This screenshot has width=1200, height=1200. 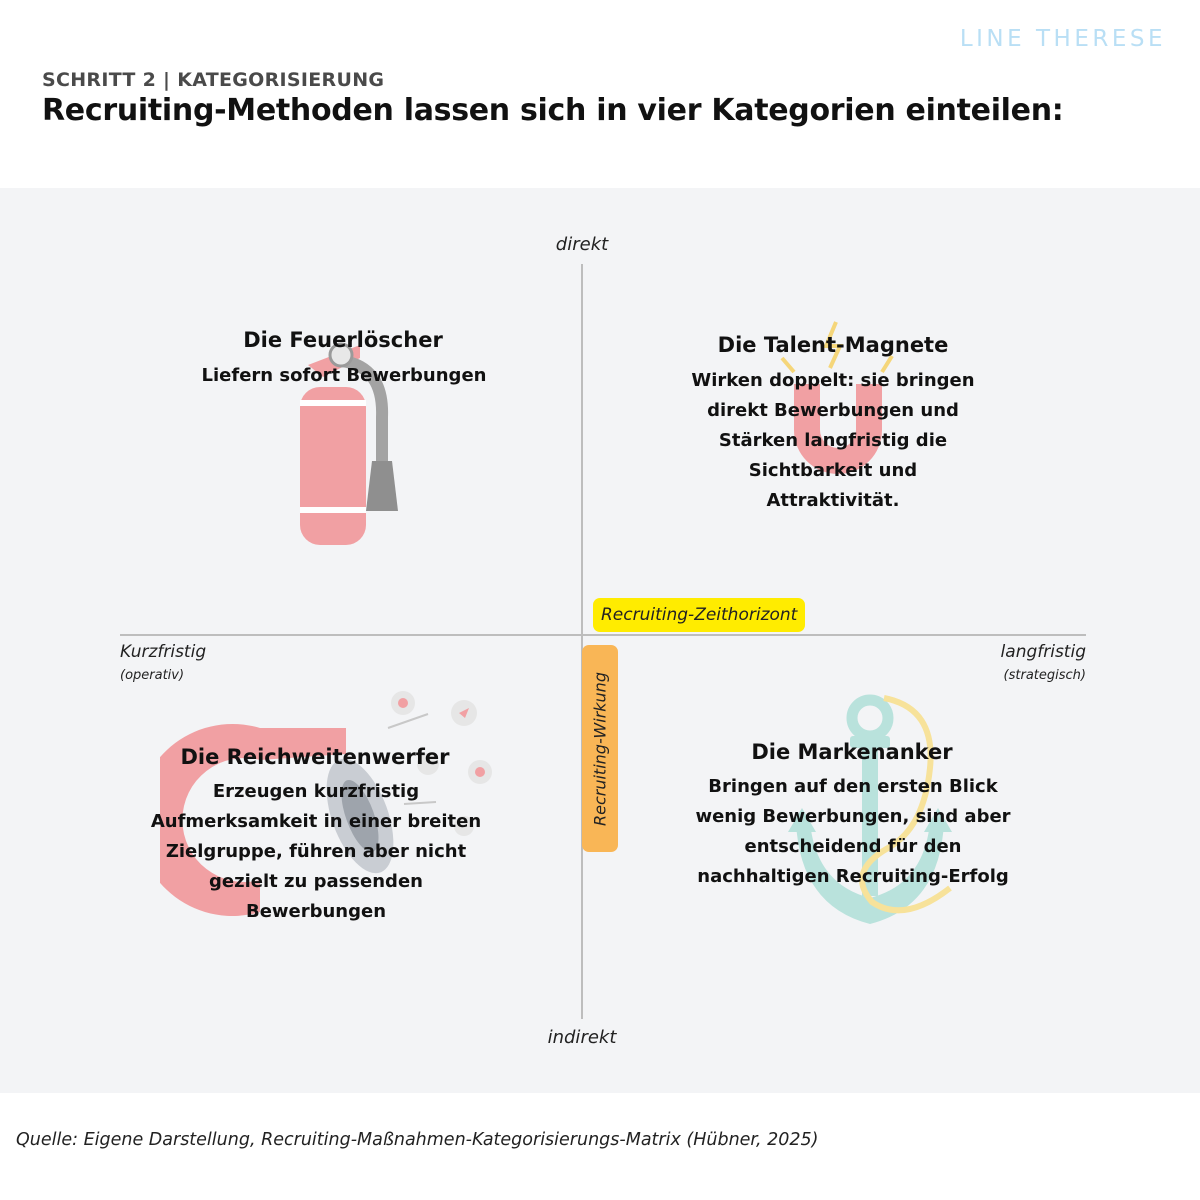 I want to click on quadrant-line: Sichtbarkeit und, so click(x=833, y=470).